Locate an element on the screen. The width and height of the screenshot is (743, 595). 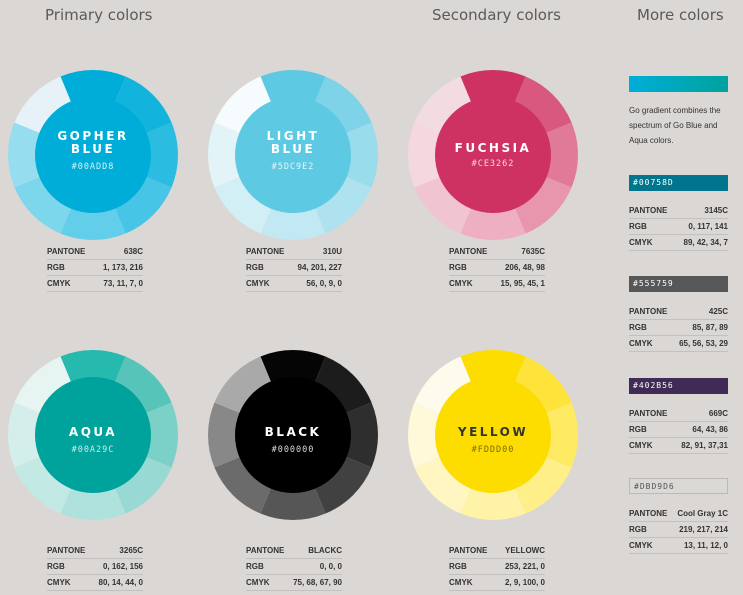
pantone-row: PANTONE 7635C is located at coordinates (497, 252).